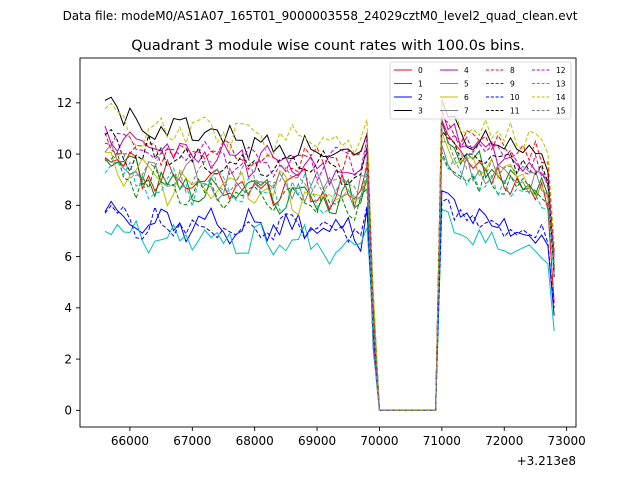 Image resolution: width=640 pixels, height=480 pixels. What do you see at coordinates (466, 97) in the screenshot?
I see `legend-label-6: 6` at bounding box center [466, 97].